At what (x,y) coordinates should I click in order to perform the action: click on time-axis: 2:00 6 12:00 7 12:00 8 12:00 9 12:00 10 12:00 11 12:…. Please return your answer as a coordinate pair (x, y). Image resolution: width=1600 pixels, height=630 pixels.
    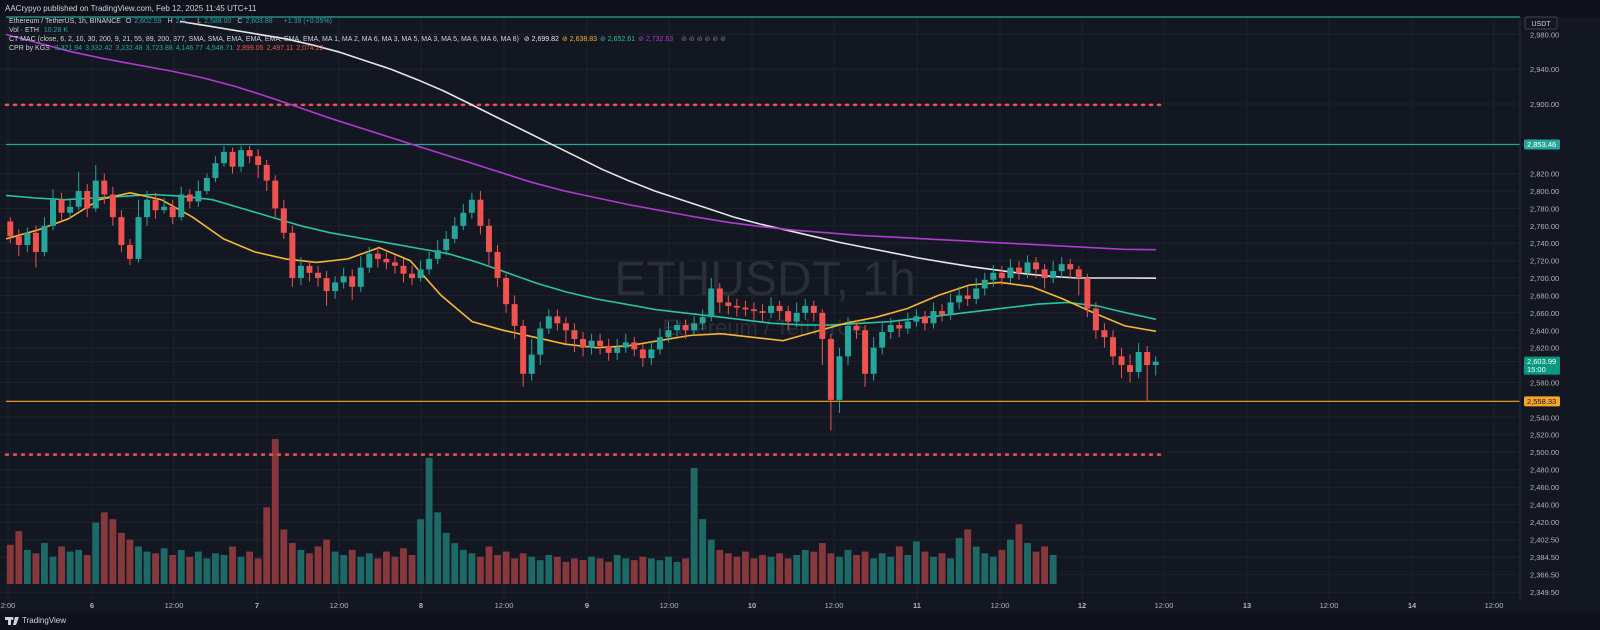
    Looking at the image, I should click on (752, 605).